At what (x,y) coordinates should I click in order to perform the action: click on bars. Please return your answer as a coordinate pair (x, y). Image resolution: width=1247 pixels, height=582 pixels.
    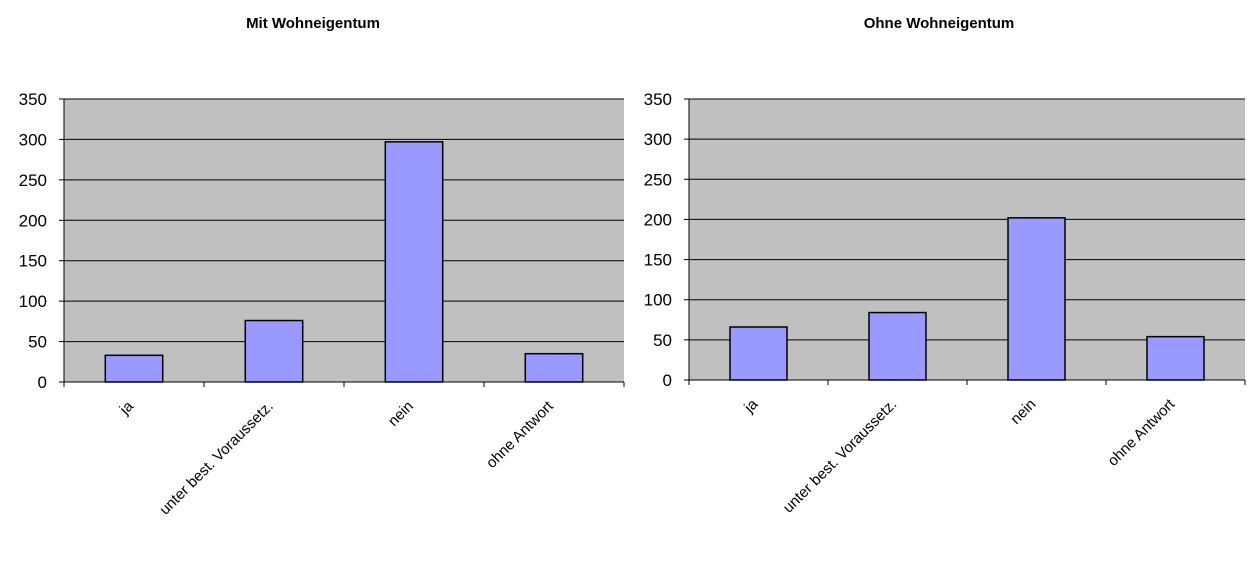
    Looking at the image, I should click on (967, 299).